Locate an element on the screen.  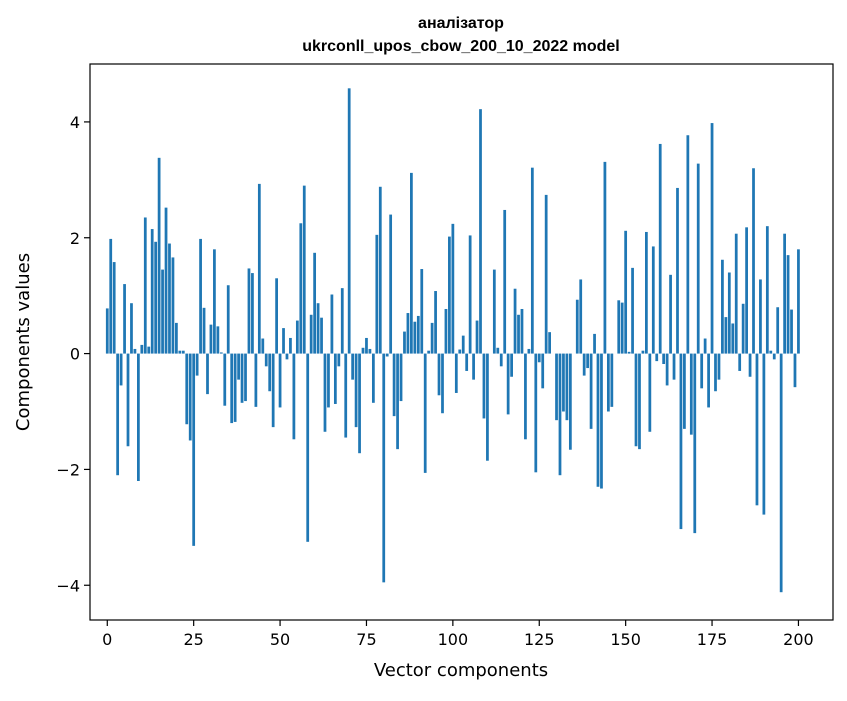
x-tick-label: 100 is located at coordinates (453, 639).